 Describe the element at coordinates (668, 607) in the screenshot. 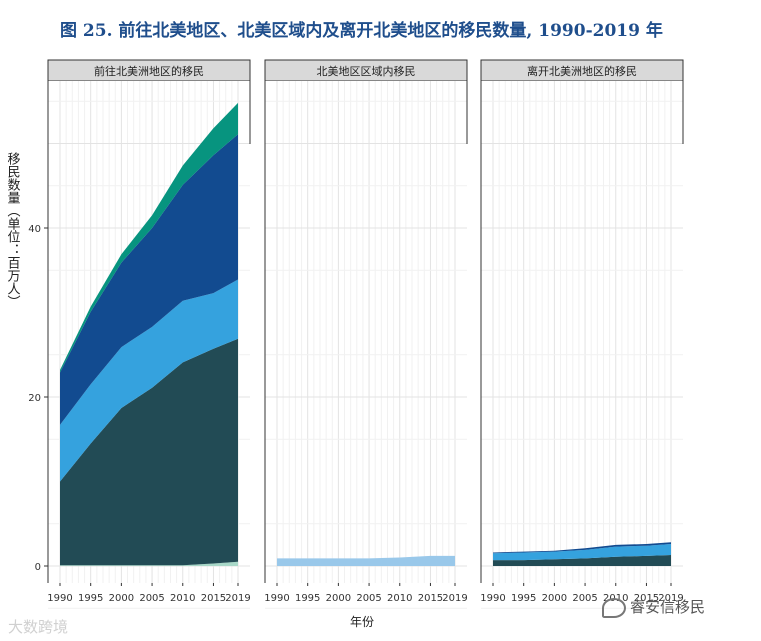

I see `watermark-right-text: 睿安信移民` at that location.